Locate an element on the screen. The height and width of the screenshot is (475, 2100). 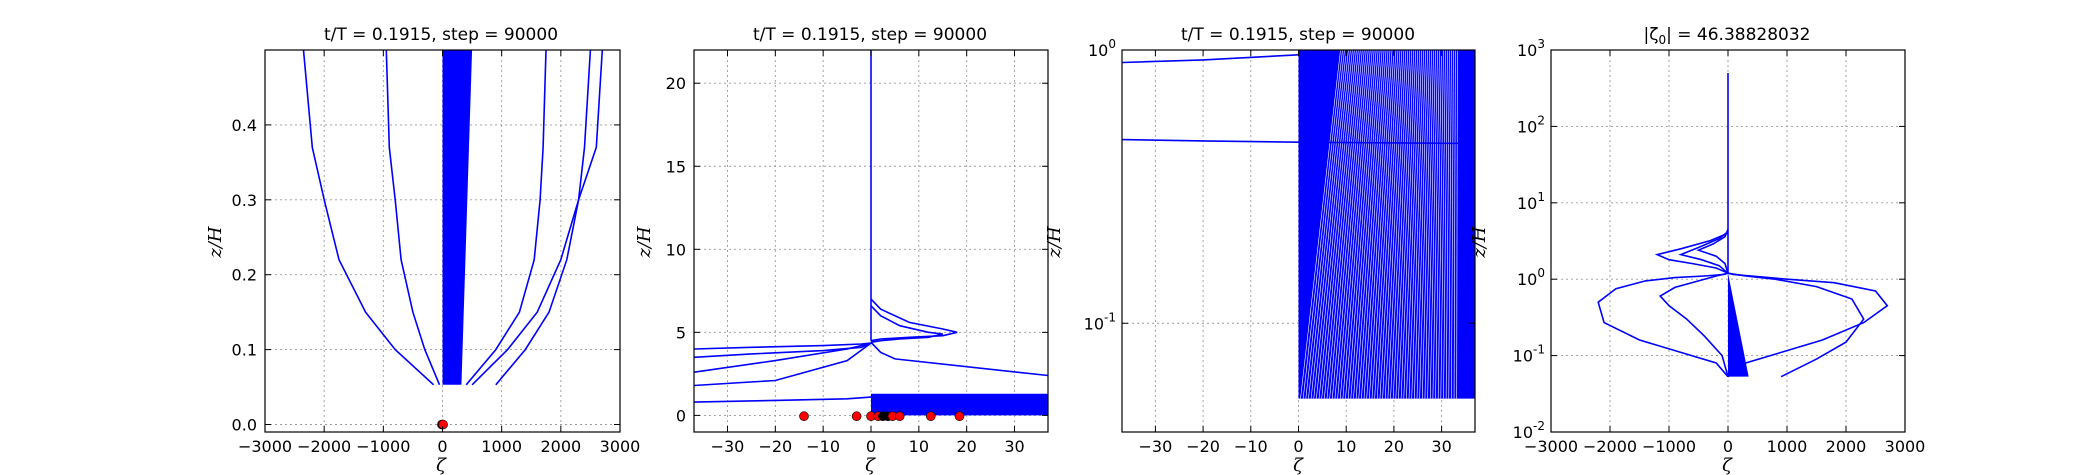
x-tick-label: −20 is located at coordinates (775, 446).